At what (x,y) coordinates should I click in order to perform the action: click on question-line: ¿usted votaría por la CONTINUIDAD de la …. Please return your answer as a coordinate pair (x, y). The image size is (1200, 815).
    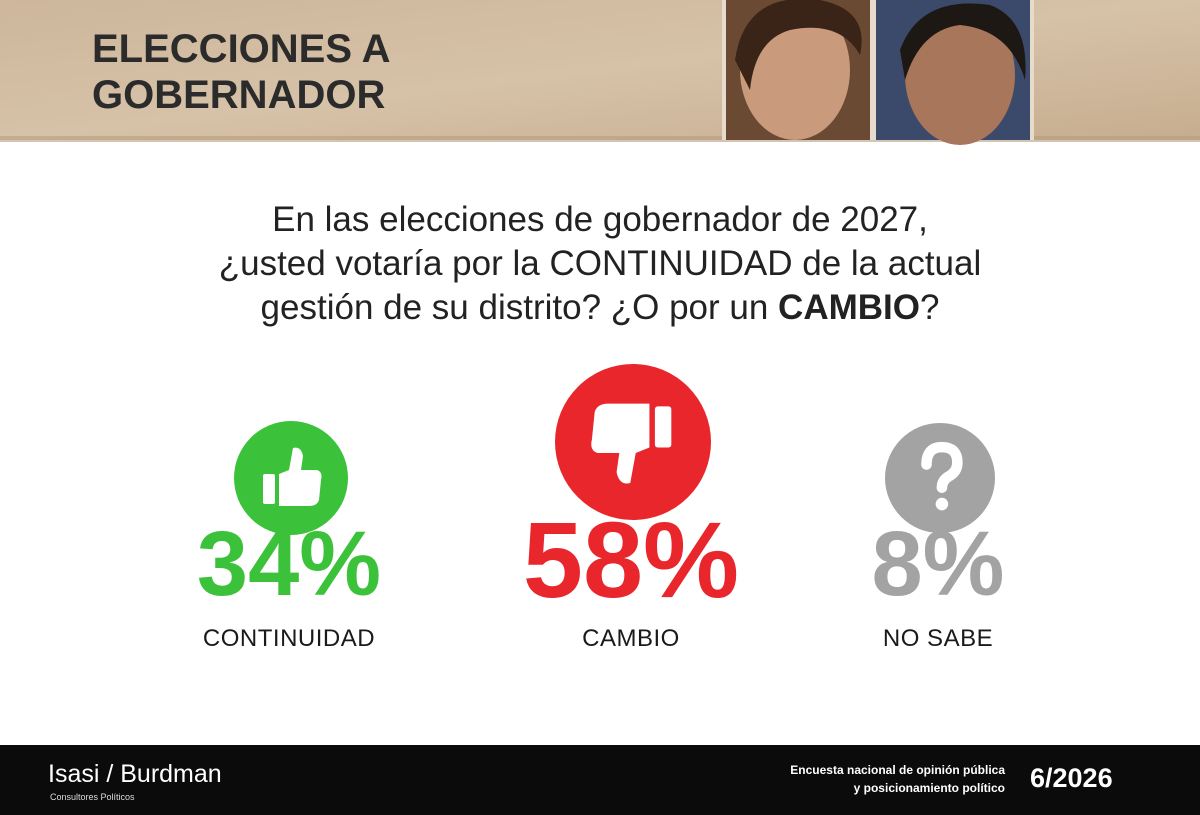
    Looking at the image, I should click on (600, 263).